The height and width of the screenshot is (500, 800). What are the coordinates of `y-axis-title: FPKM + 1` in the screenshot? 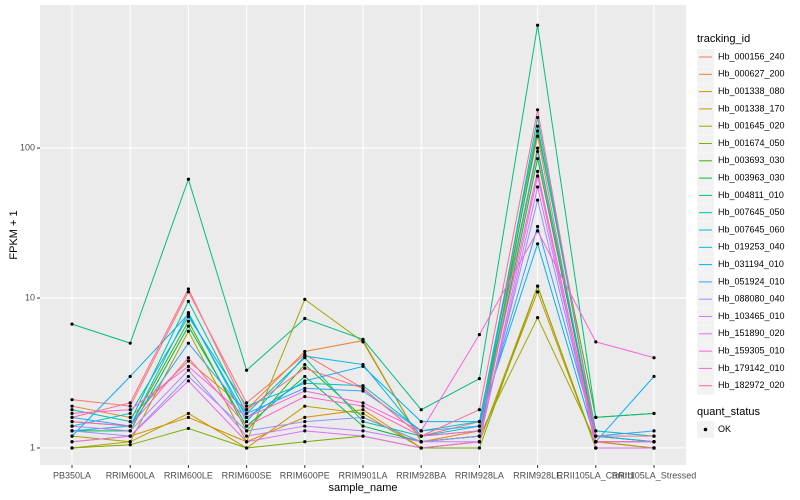 It's located at (14, 234).